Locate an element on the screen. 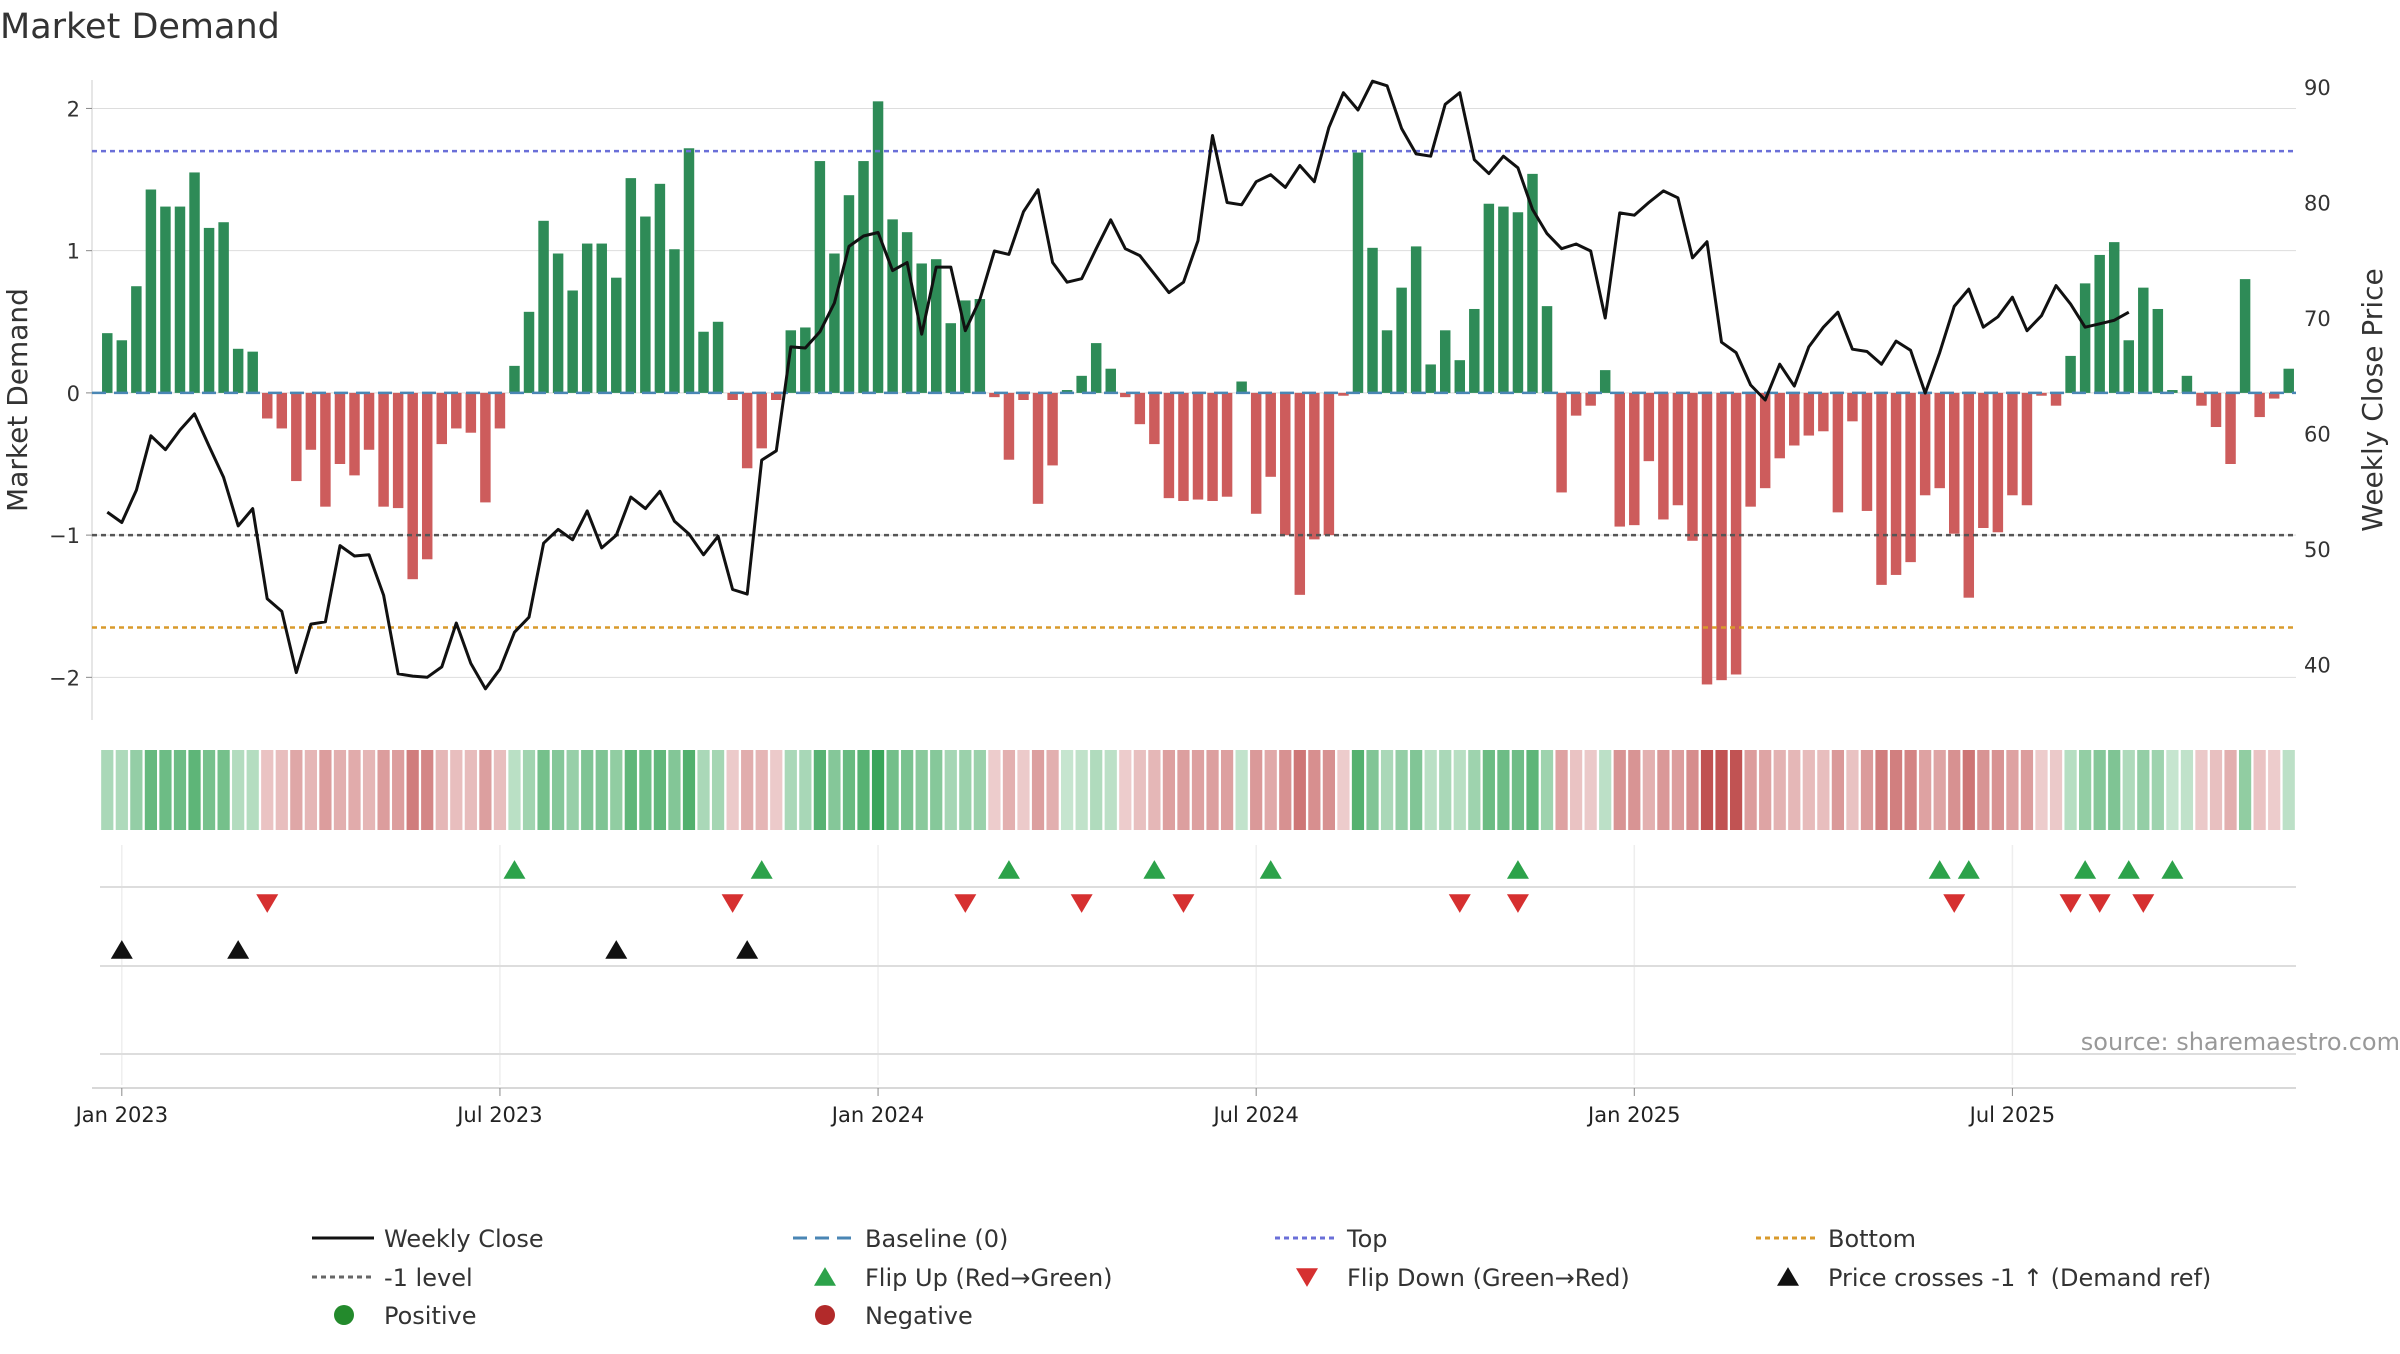 This screenshot has height=1354, width=2400. legend-label: Baseline (0) is located at coordinates (936, 1239).